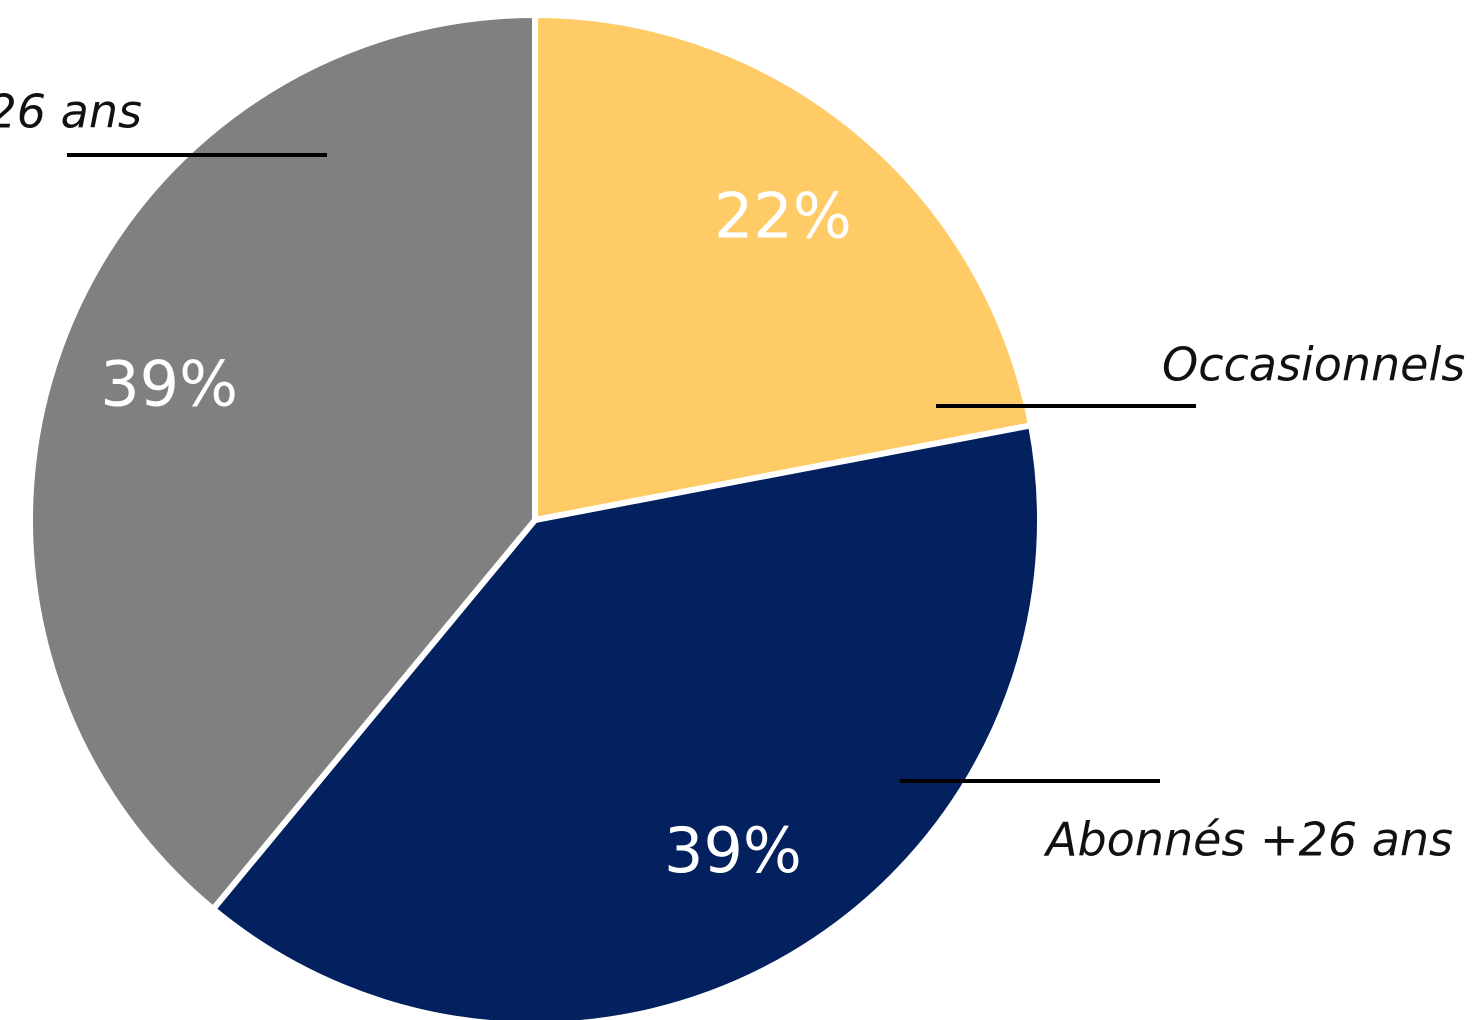  What do you see at coordinates (1248, 840) in the screenshot?
I see `category-label: Abonnés +26 ans` at bounding box center [1248, 840].